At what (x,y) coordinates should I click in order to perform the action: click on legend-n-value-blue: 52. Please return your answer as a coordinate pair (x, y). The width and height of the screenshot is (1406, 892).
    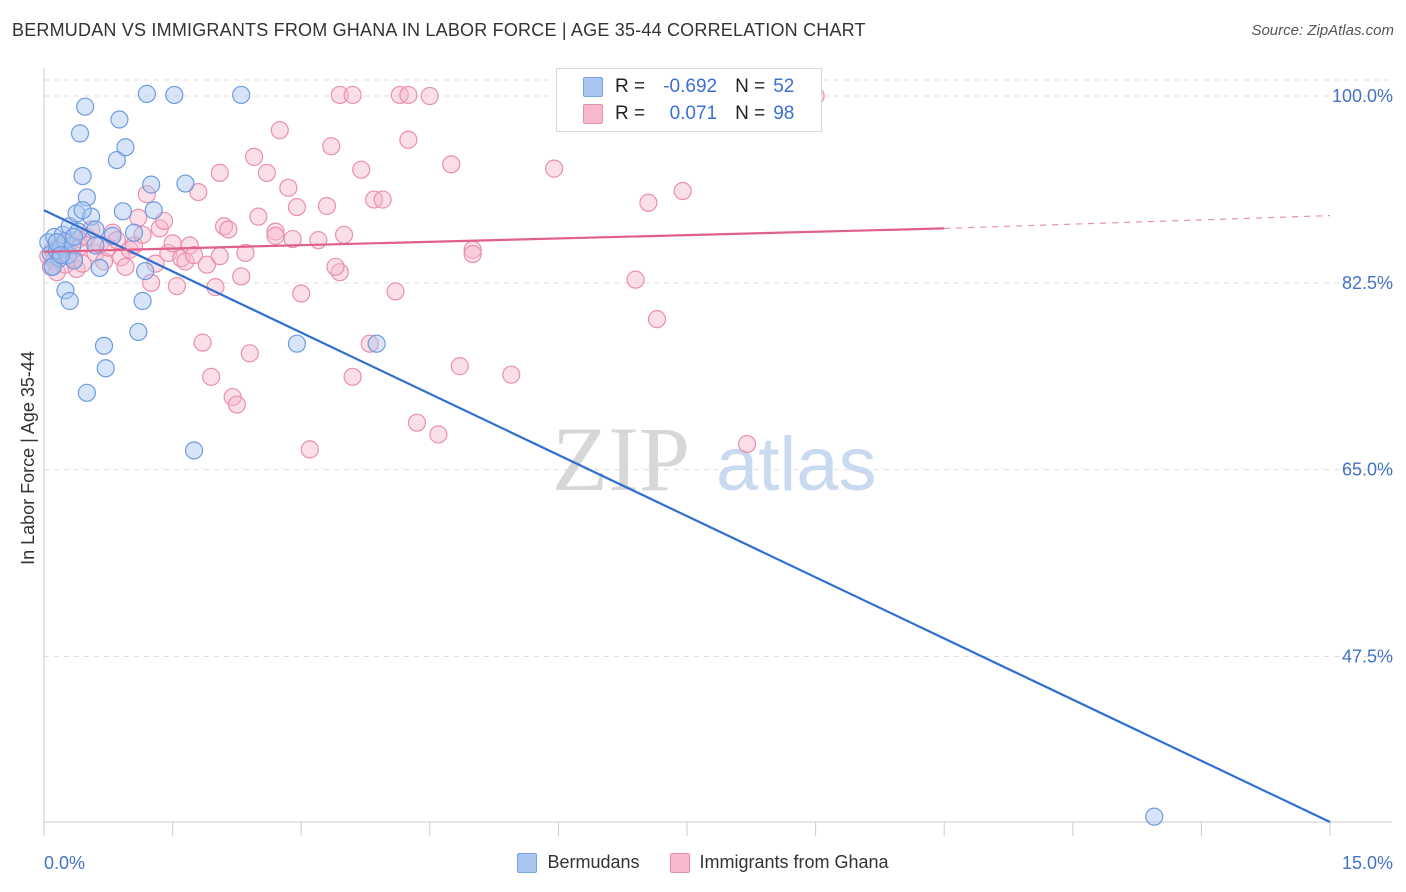
    Looking at the image, I should click on (784, 86).